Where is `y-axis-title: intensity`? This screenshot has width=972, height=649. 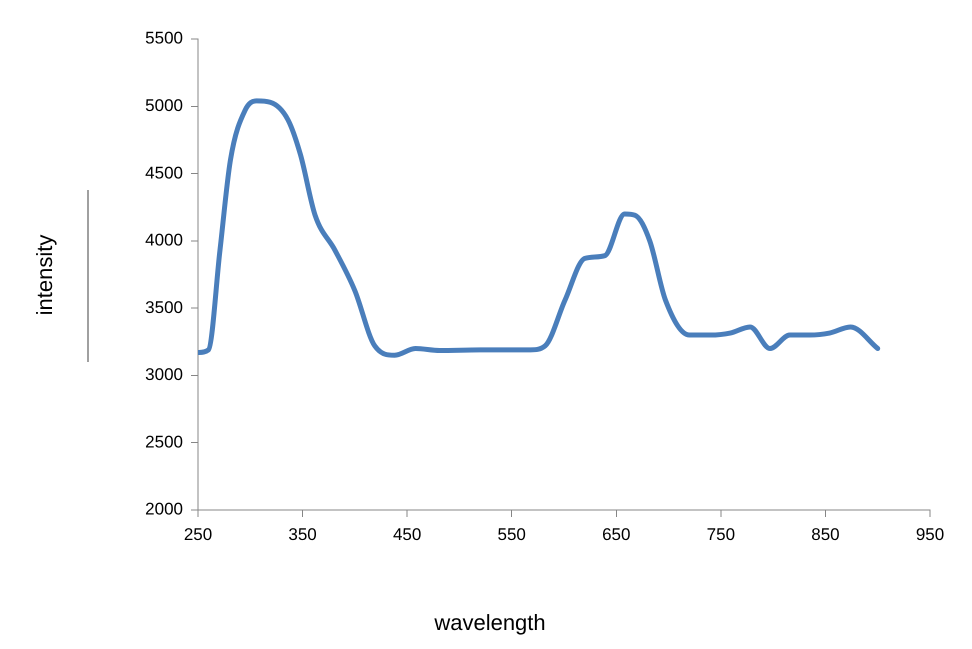 y-axis-title: intensity is located at coordinates (45, 275).